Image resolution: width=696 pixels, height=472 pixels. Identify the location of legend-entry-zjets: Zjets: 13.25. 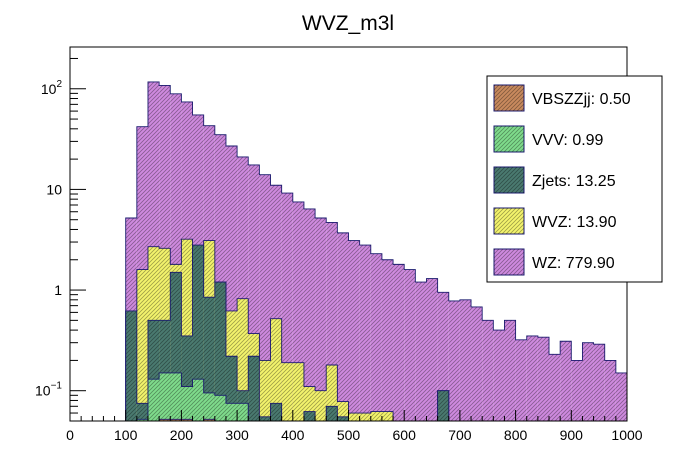
(554, 180).